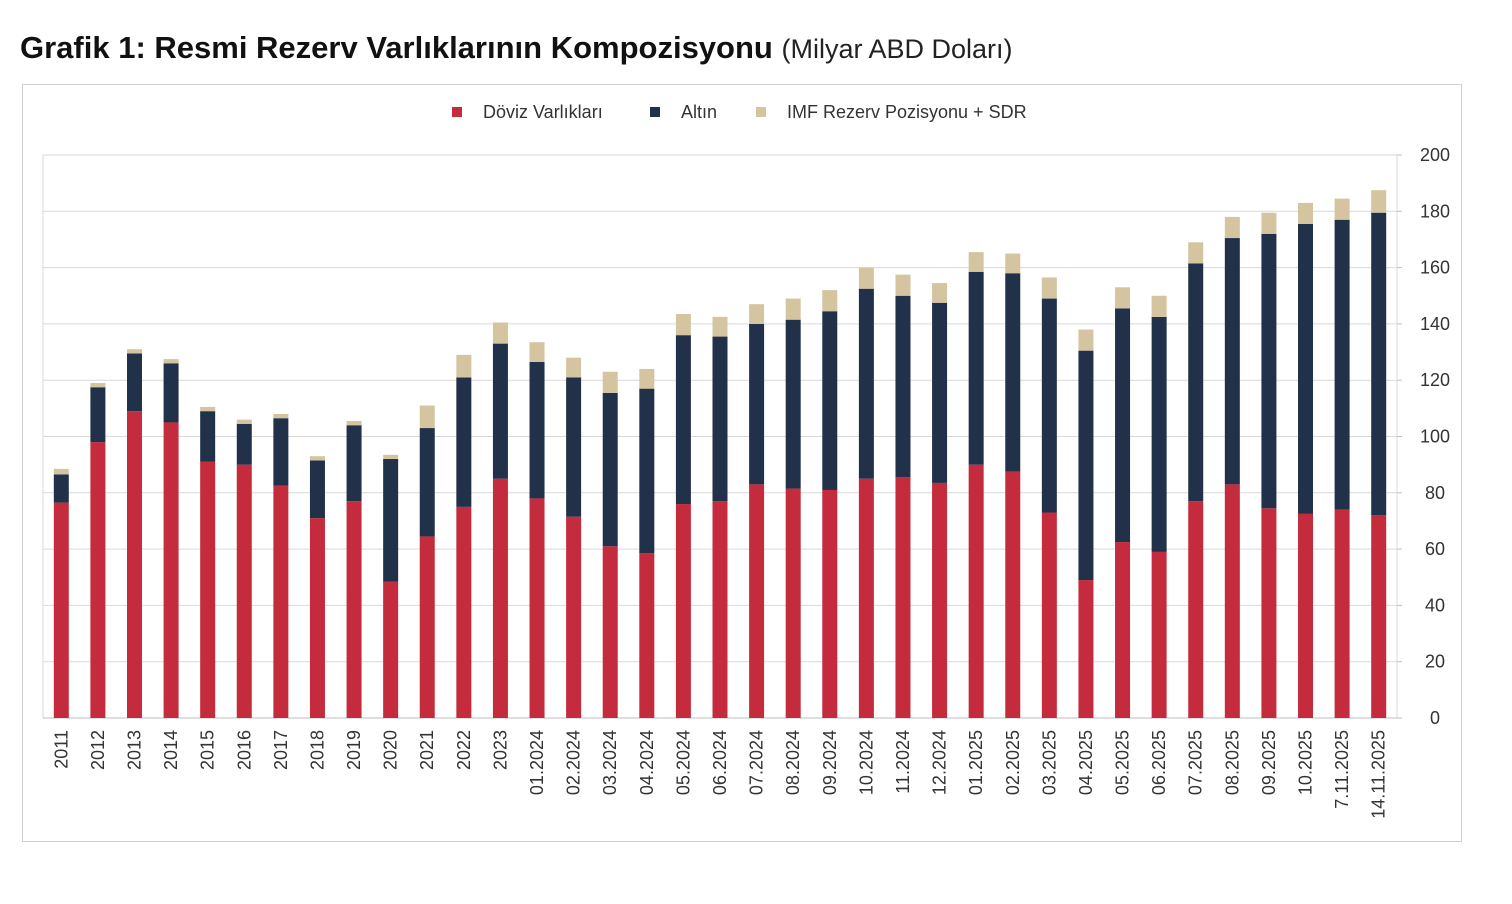 The height and width of the screenshot is (904, 1512). What do you see at coordinates (830, 762) in the screenshot?
I see `x-tick-label: 09.2024` at bounding box center [830, 762].